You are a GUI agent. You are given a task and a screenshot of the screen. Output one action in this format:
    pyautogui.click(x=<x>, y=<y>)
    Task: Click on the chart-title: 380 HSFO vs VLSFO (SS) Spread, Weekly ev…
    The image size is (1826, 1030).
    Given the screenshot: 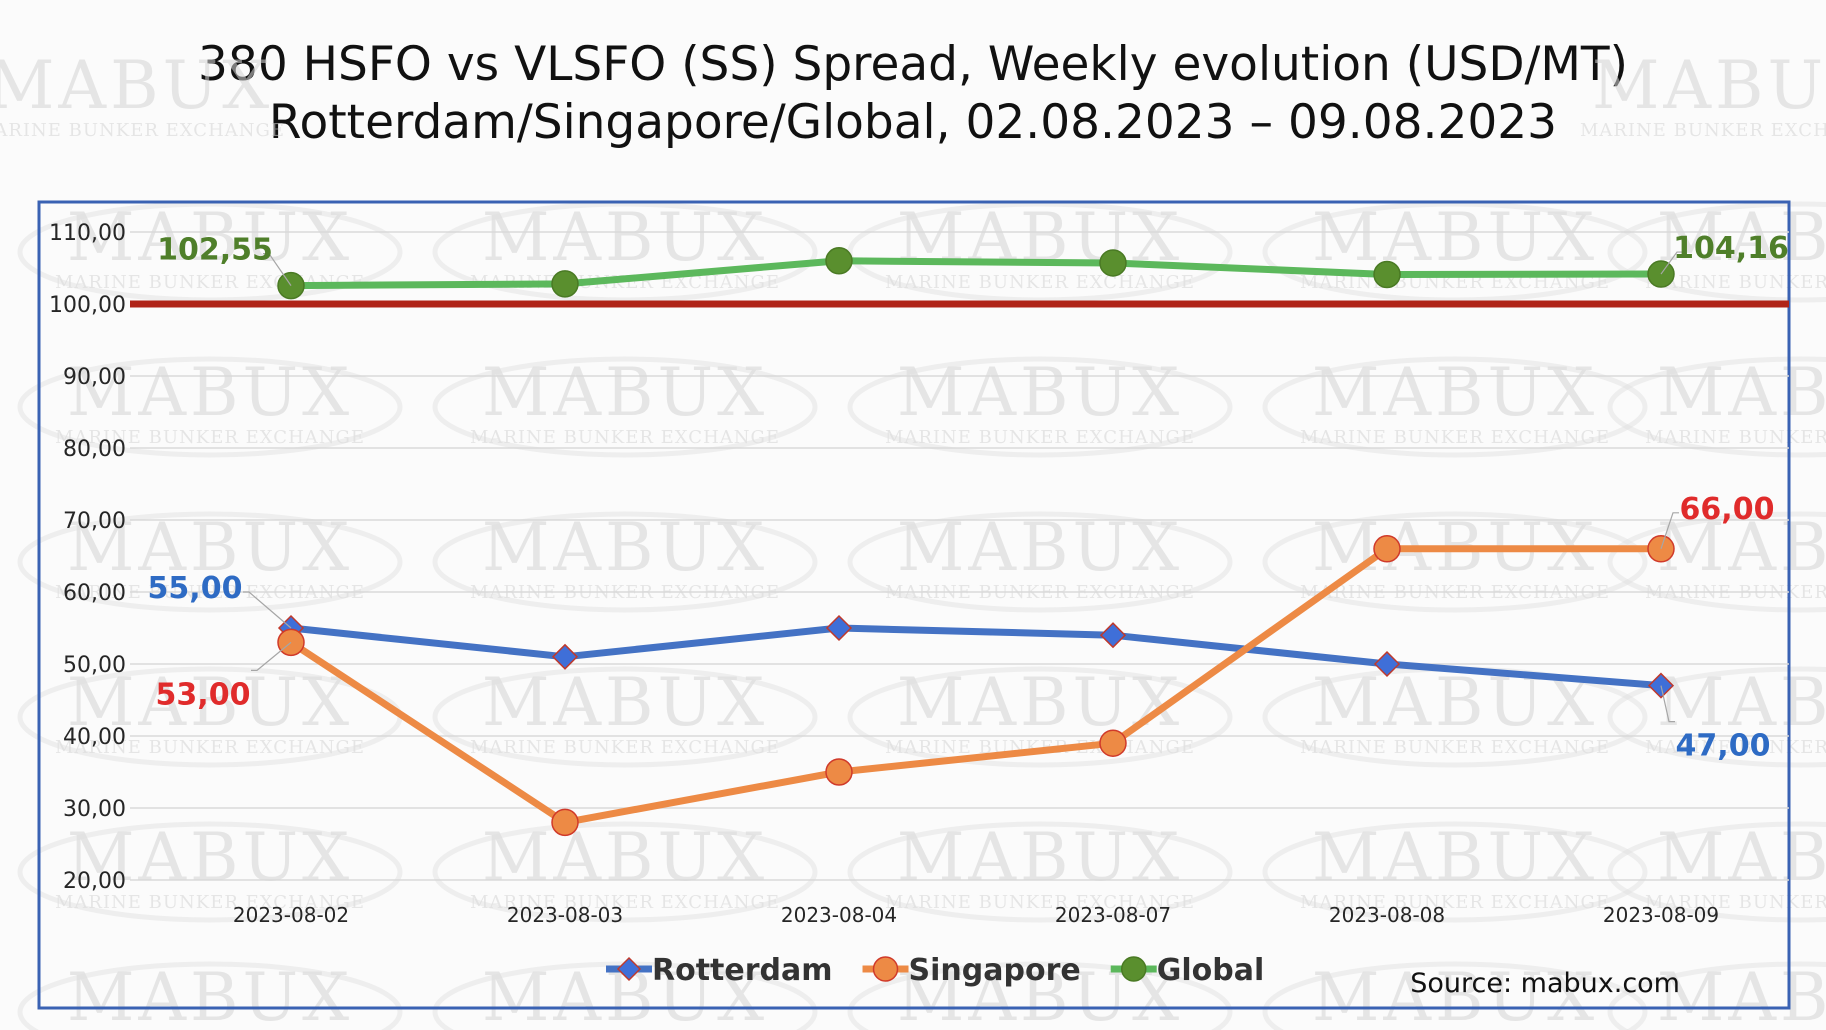 What is the action you would take?
    pyautogui.click(x=913, y=64)
    